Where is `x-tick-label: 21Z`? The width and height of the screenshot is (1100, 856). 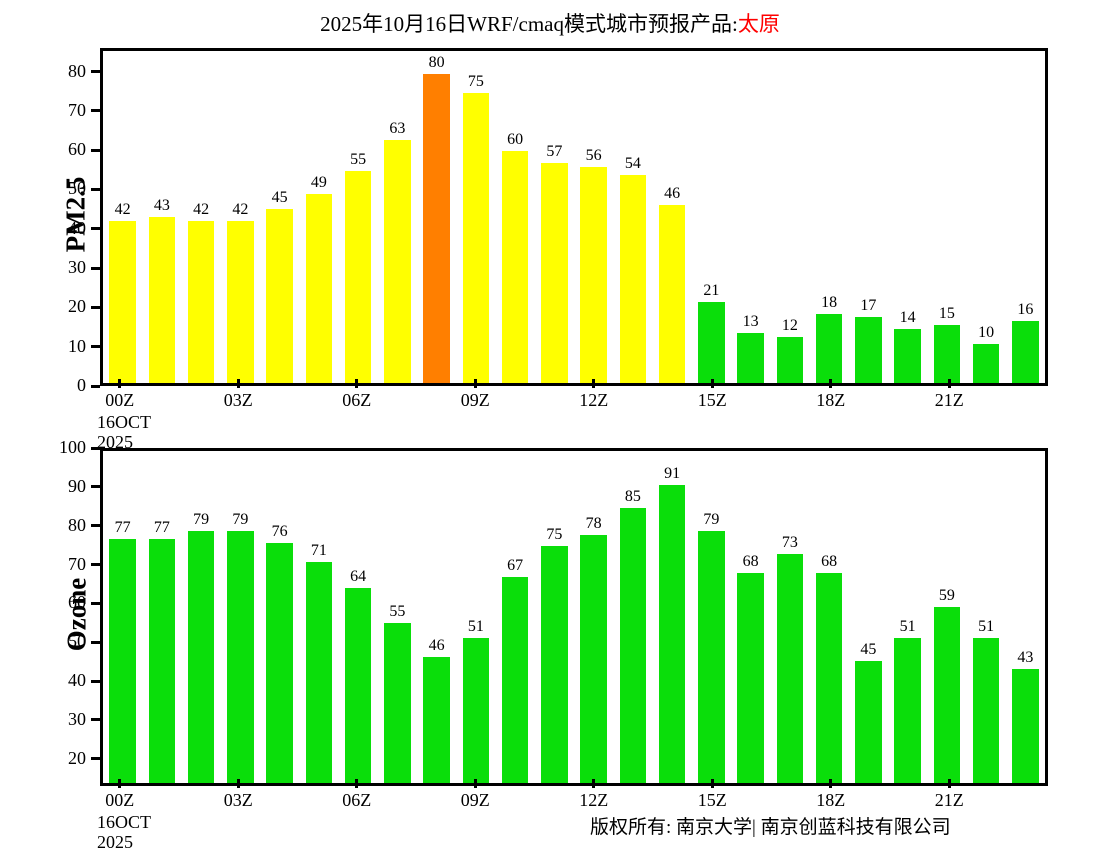
x-tick-label: 21Z is located at coordinates (949, 800).